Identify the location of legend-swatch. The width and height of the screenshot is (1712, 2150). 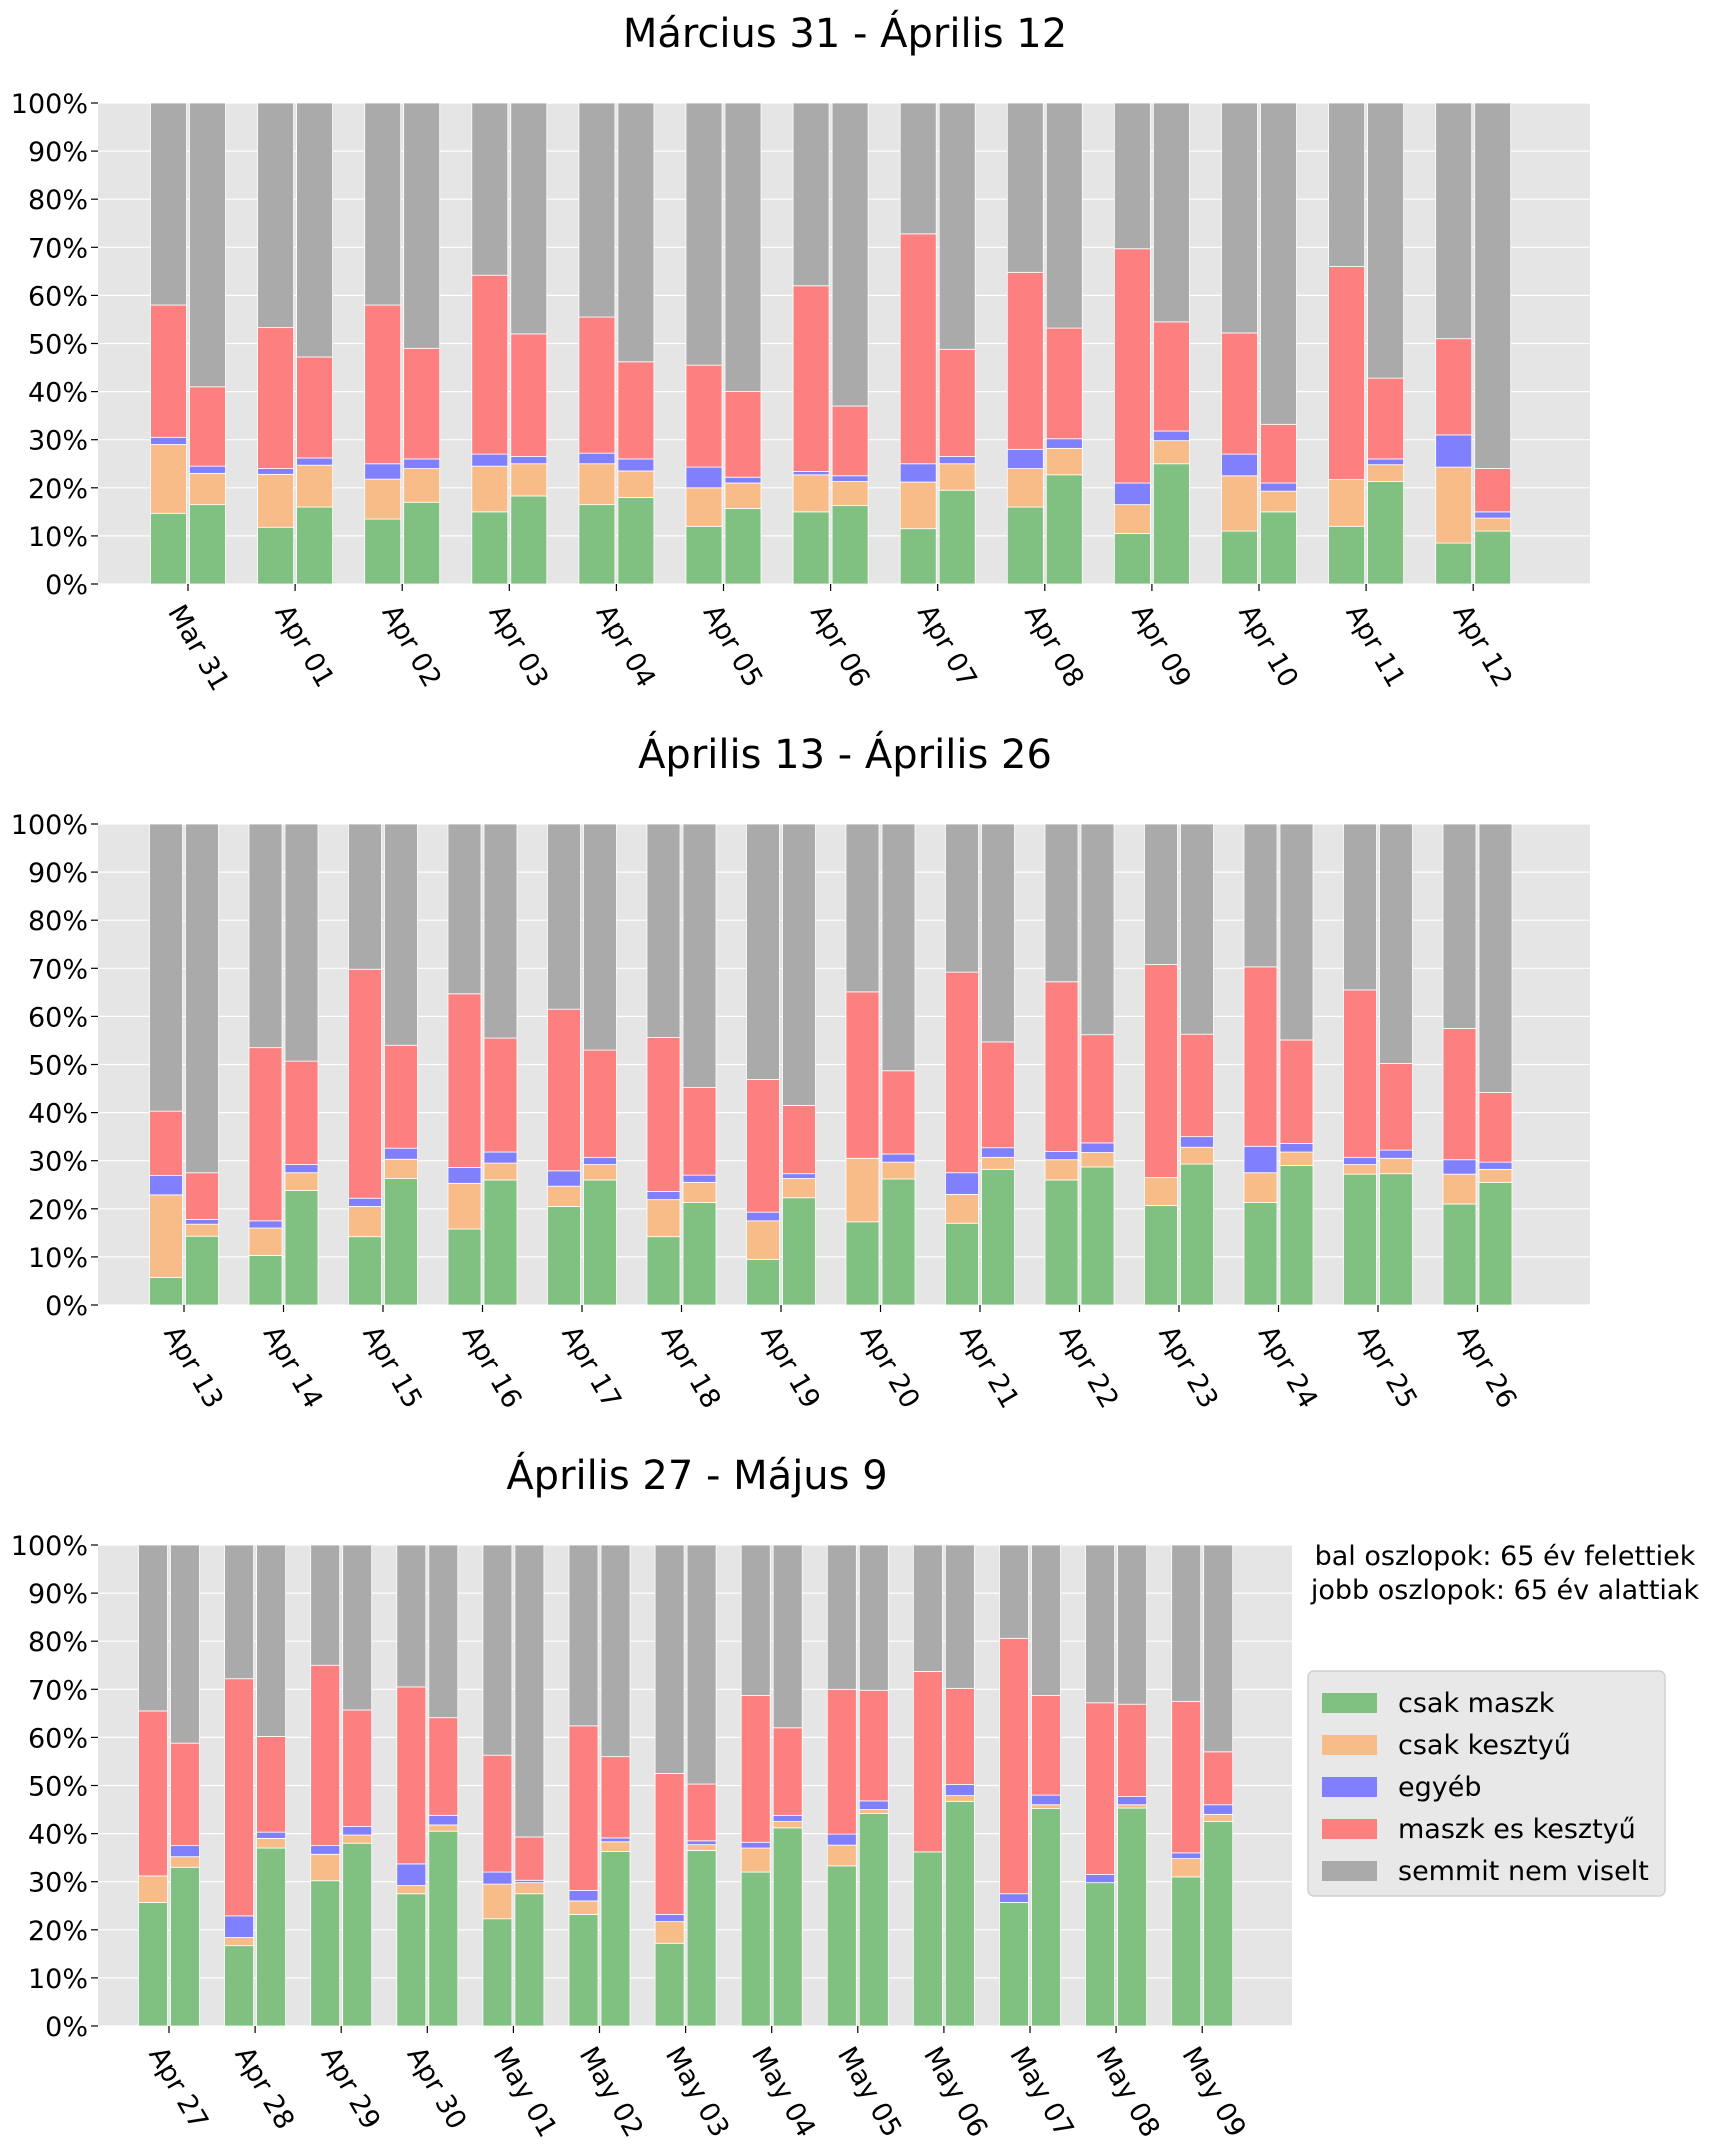
(1349, 1745).